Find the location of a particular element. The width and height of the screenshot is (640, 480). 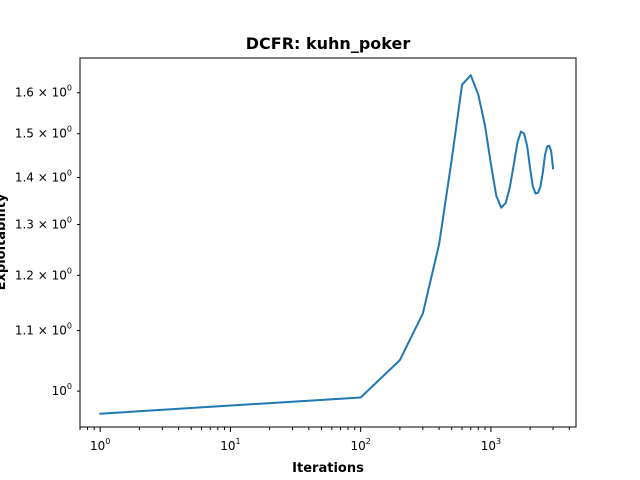

y-tick-label: 1.2 × 100 is located at coordinates (43, 274).